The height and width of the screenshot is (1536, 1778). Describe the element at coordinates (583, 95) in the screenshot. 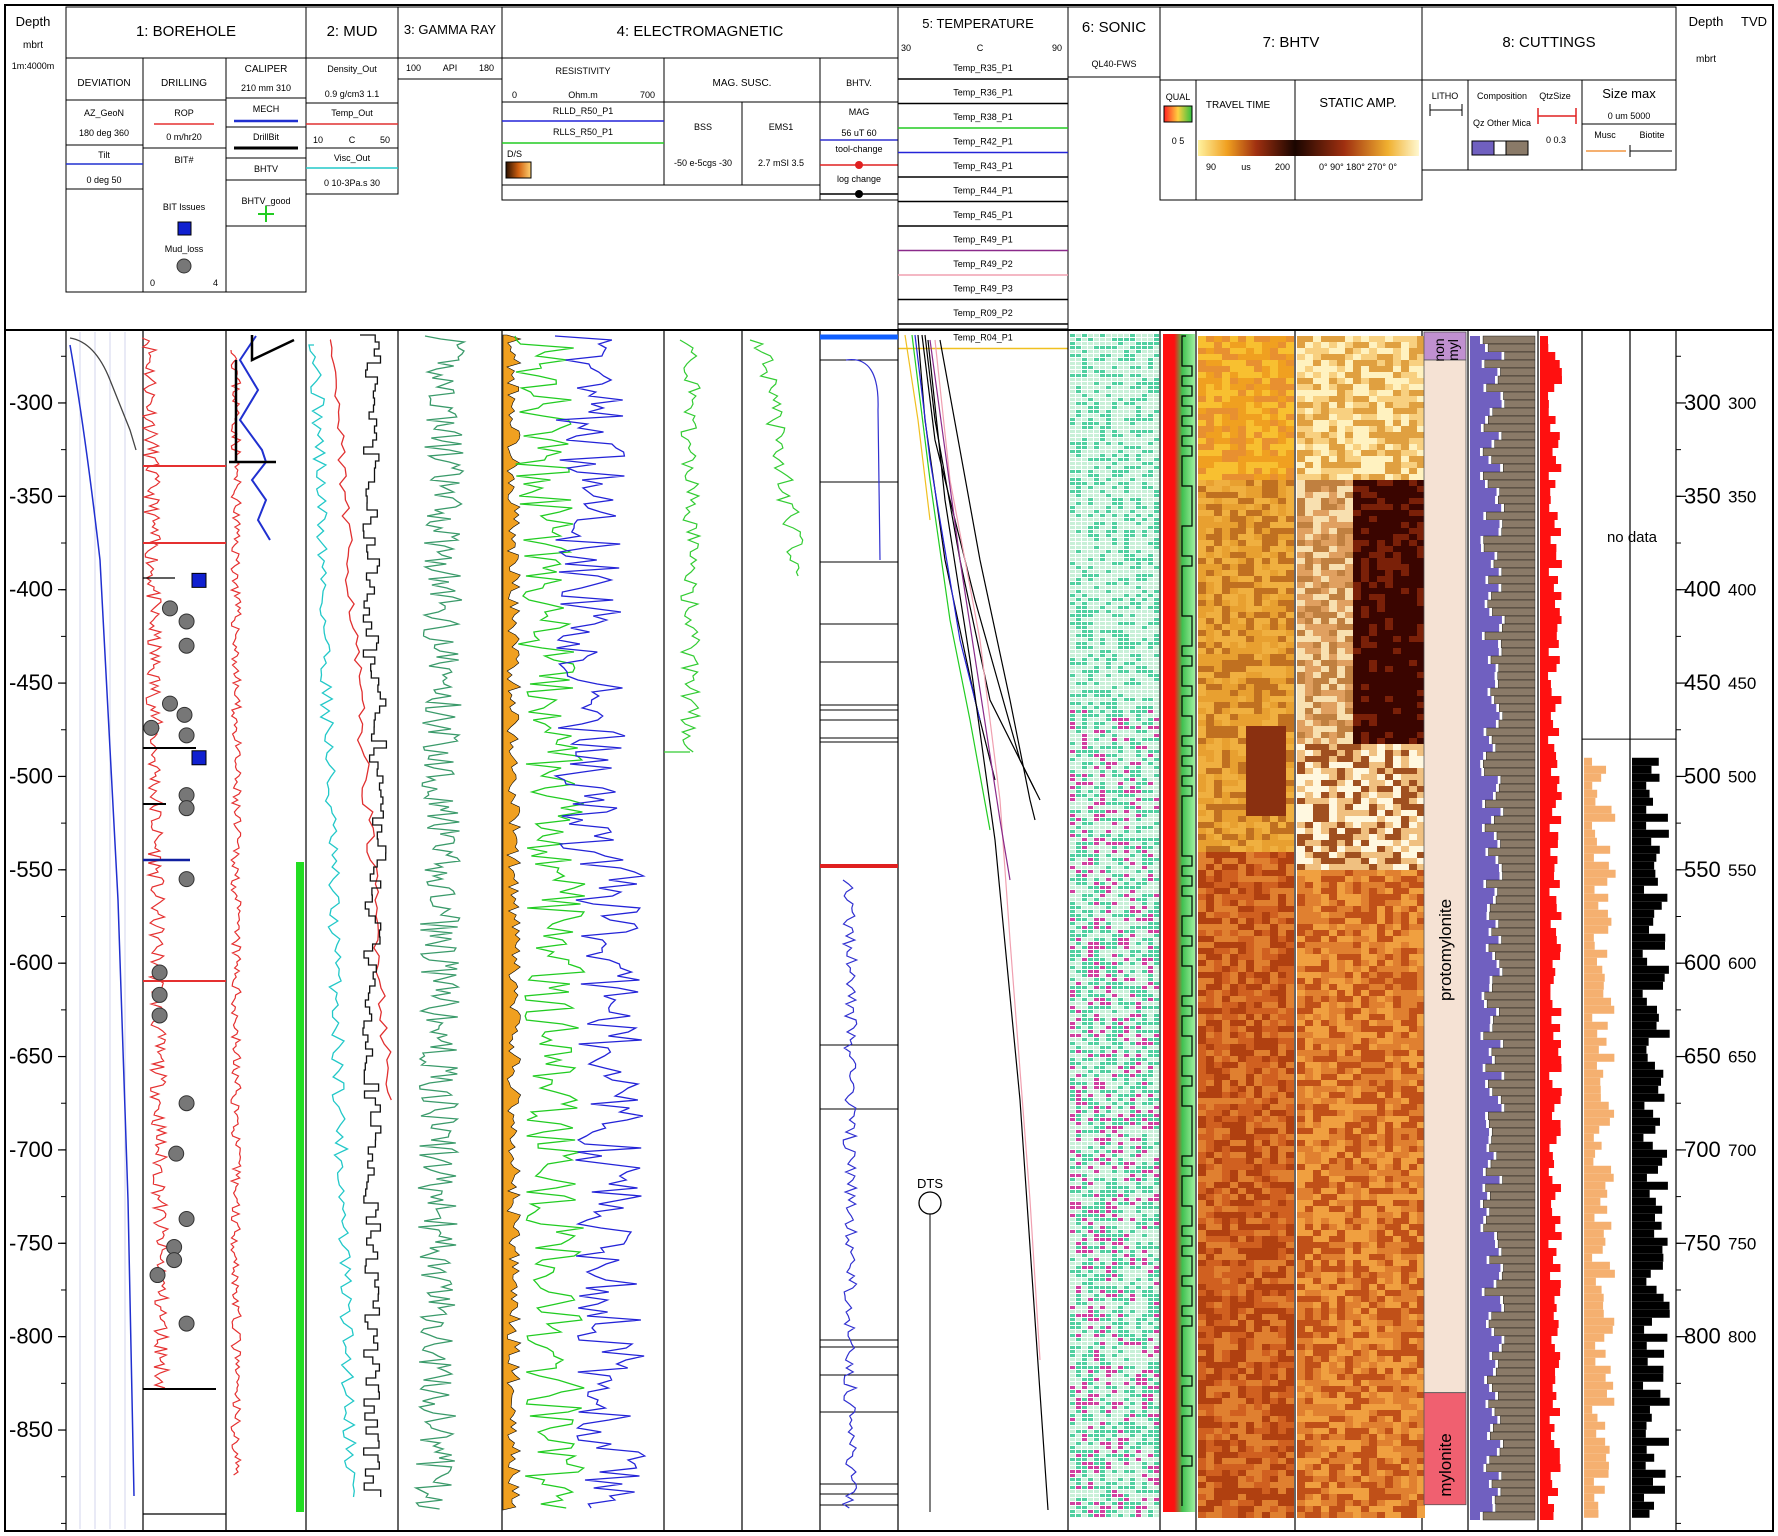

I see `res-unit: Ohm.m` at that location.